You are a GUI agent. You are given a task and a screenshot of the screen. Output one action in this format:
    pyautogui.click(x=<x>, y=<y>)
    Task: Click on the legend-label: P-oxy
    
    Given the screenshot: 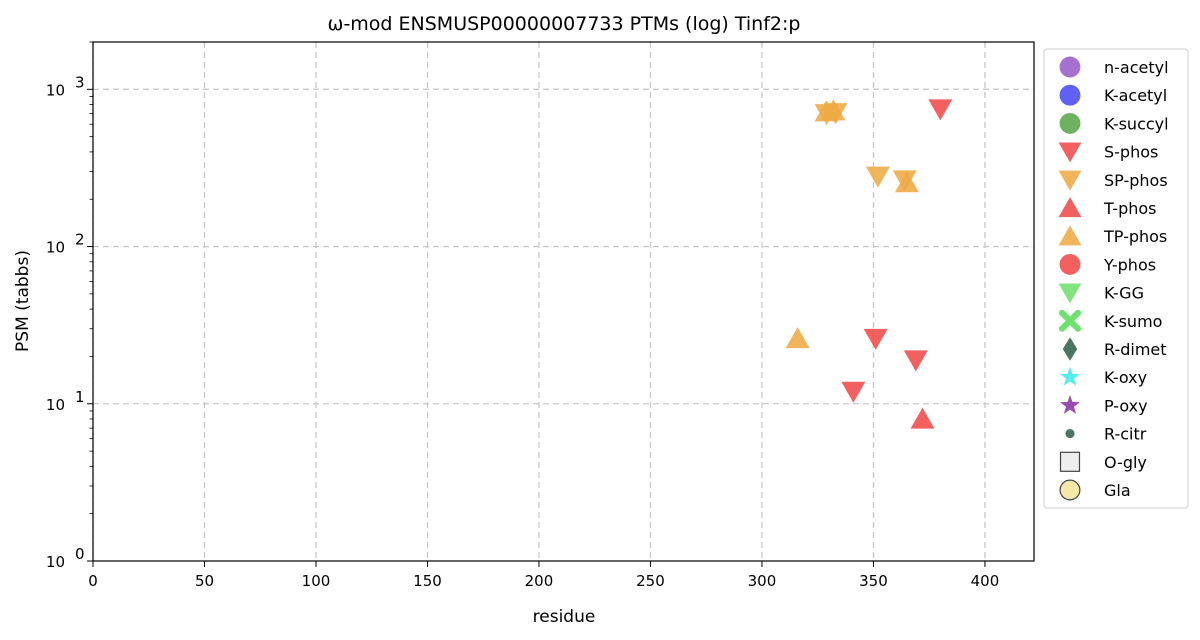 What is the action you would take?
    pyautogui.click(x=1126, y=405)
    